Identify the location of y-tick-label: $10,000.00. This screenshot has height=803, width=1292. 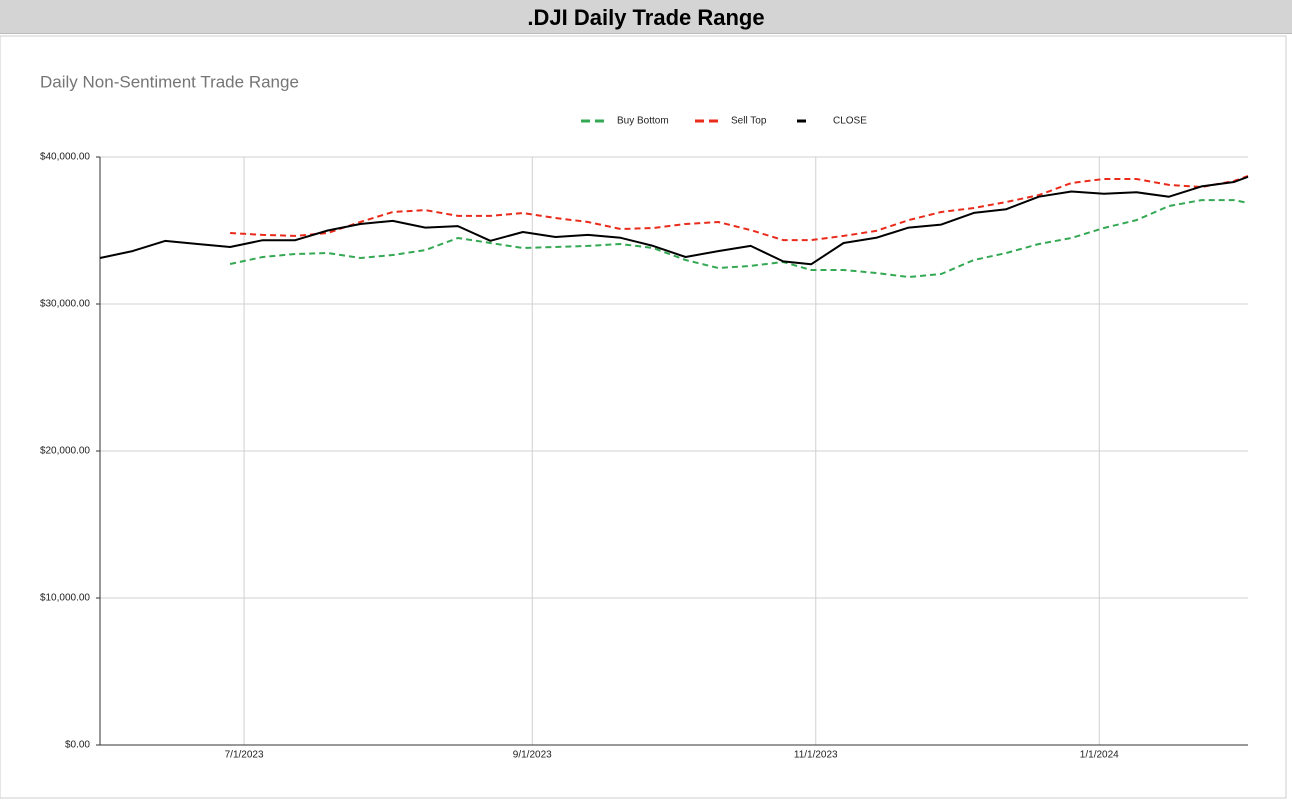
(65, 598).